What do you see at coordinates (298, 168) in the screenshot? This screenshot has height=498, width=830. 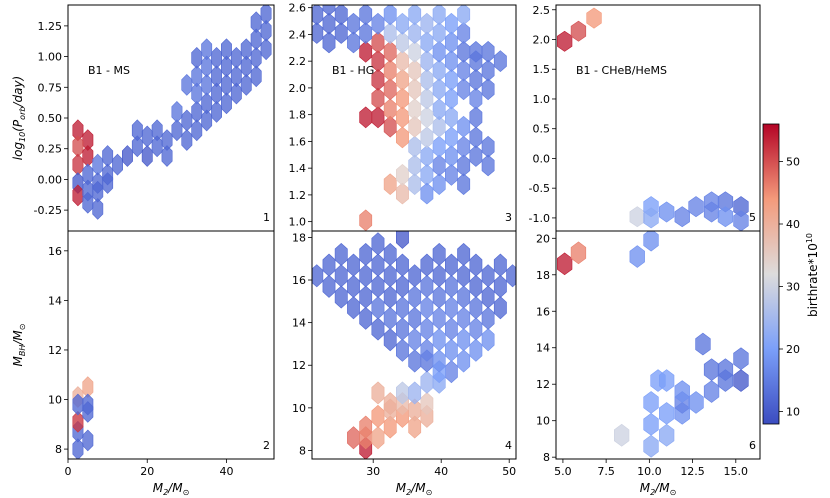 I see `y-tick-label: 1.4` at bounding box center [298, 168].